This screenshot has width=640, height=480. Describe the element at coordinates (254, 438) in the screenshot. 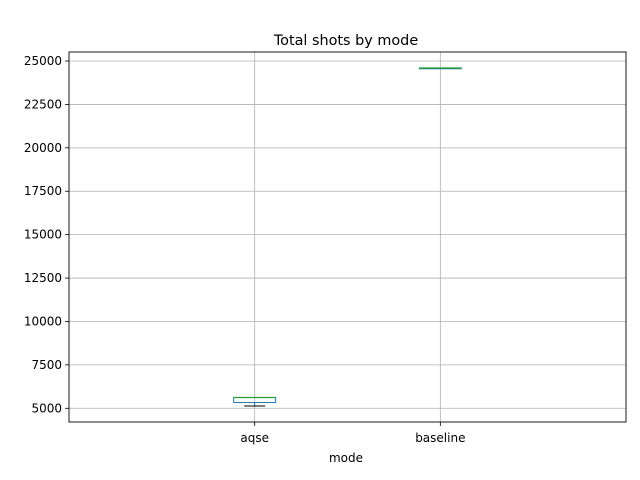

I see `x-tick-label: aqse` at that location.